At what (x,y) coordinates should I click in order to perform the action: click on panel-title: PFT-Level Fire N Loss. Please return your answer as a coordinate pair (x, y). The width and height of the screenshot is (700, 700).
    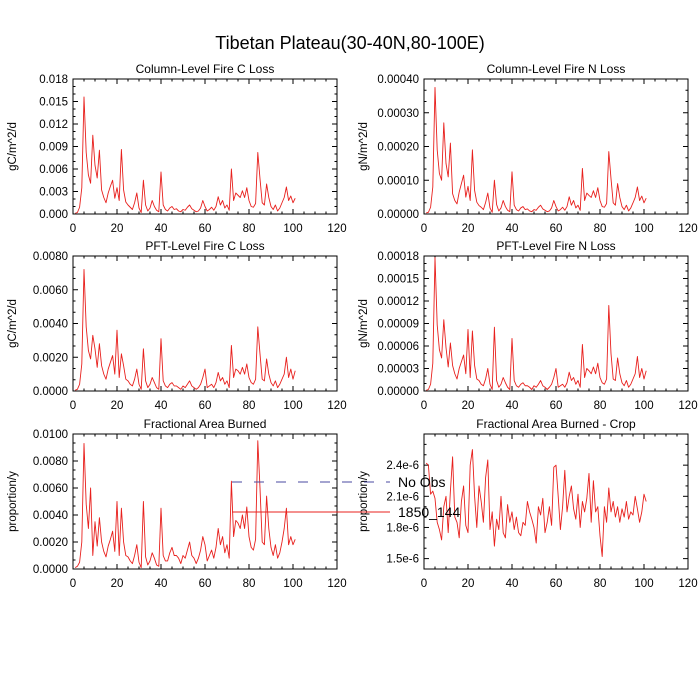
    Looking at the image, I should click on (555, 246).